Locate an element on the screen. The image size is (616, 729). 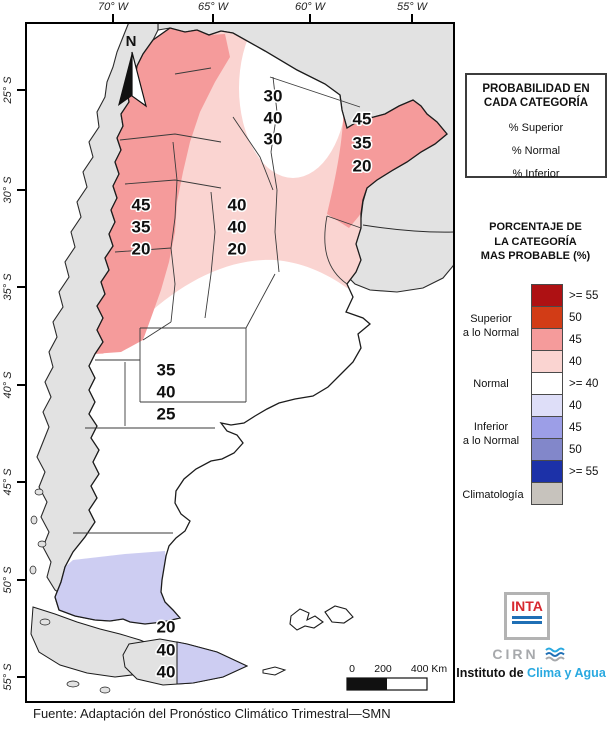
malvinas-east-island is located at coordinates (339, 614).